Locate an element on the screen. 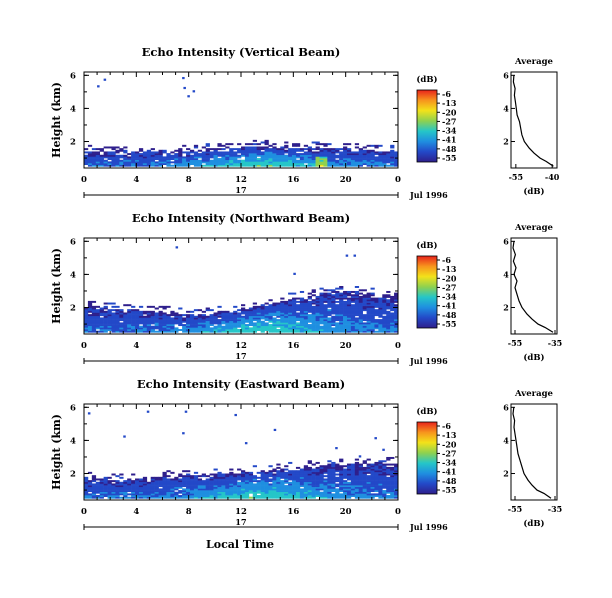 The width and height of the screenshot is (612, 598). profile-x-tick-label: -55 is located at coordinates (515, 509).